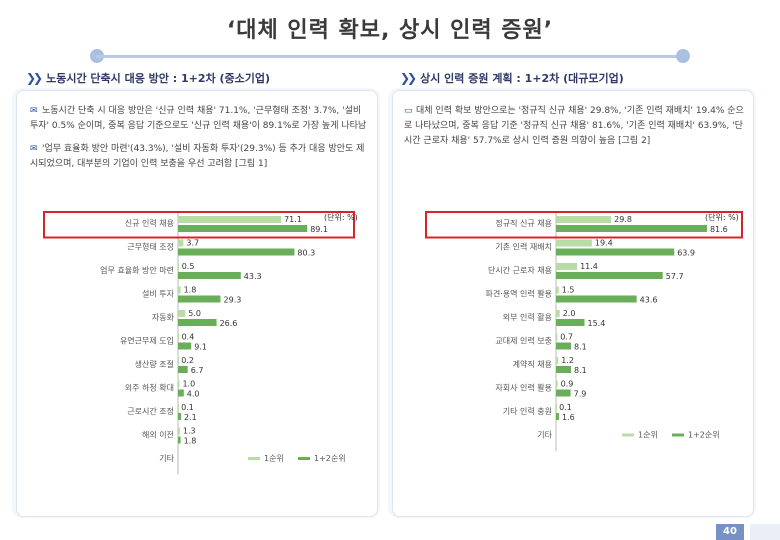 Image resolution: width=780 pixels, height=540 pixels. I want to click on page-number: 40, so click(730, 532).